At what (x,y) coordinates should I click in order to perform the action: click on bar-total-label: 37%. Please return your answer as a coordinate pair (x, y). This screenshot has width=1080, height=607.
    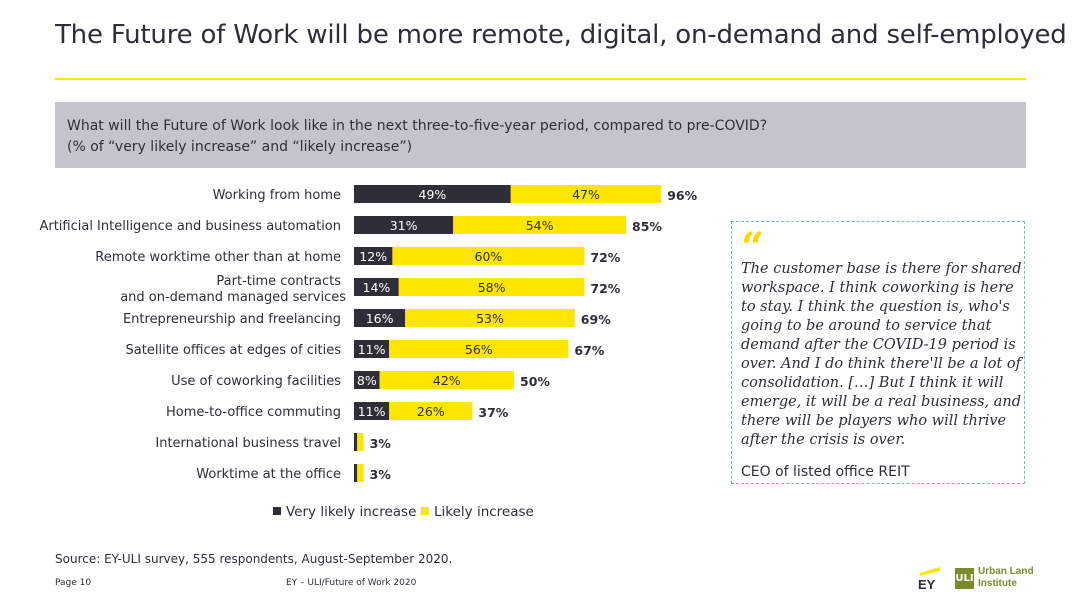
    Looking at the image, I should click on (493, 412).